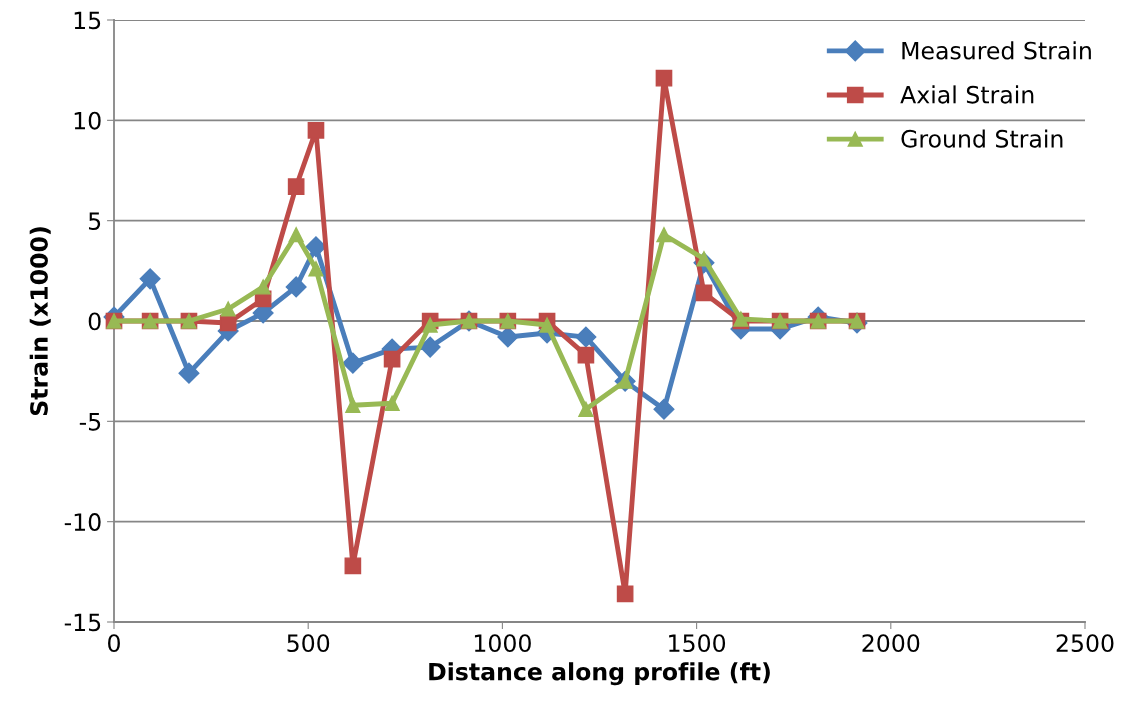 The image size is (1132, 715). What do you see at coordinates (82, 522) in the screenshot?
I see `y-tick-label: -10` at bounding box center [82, 522].